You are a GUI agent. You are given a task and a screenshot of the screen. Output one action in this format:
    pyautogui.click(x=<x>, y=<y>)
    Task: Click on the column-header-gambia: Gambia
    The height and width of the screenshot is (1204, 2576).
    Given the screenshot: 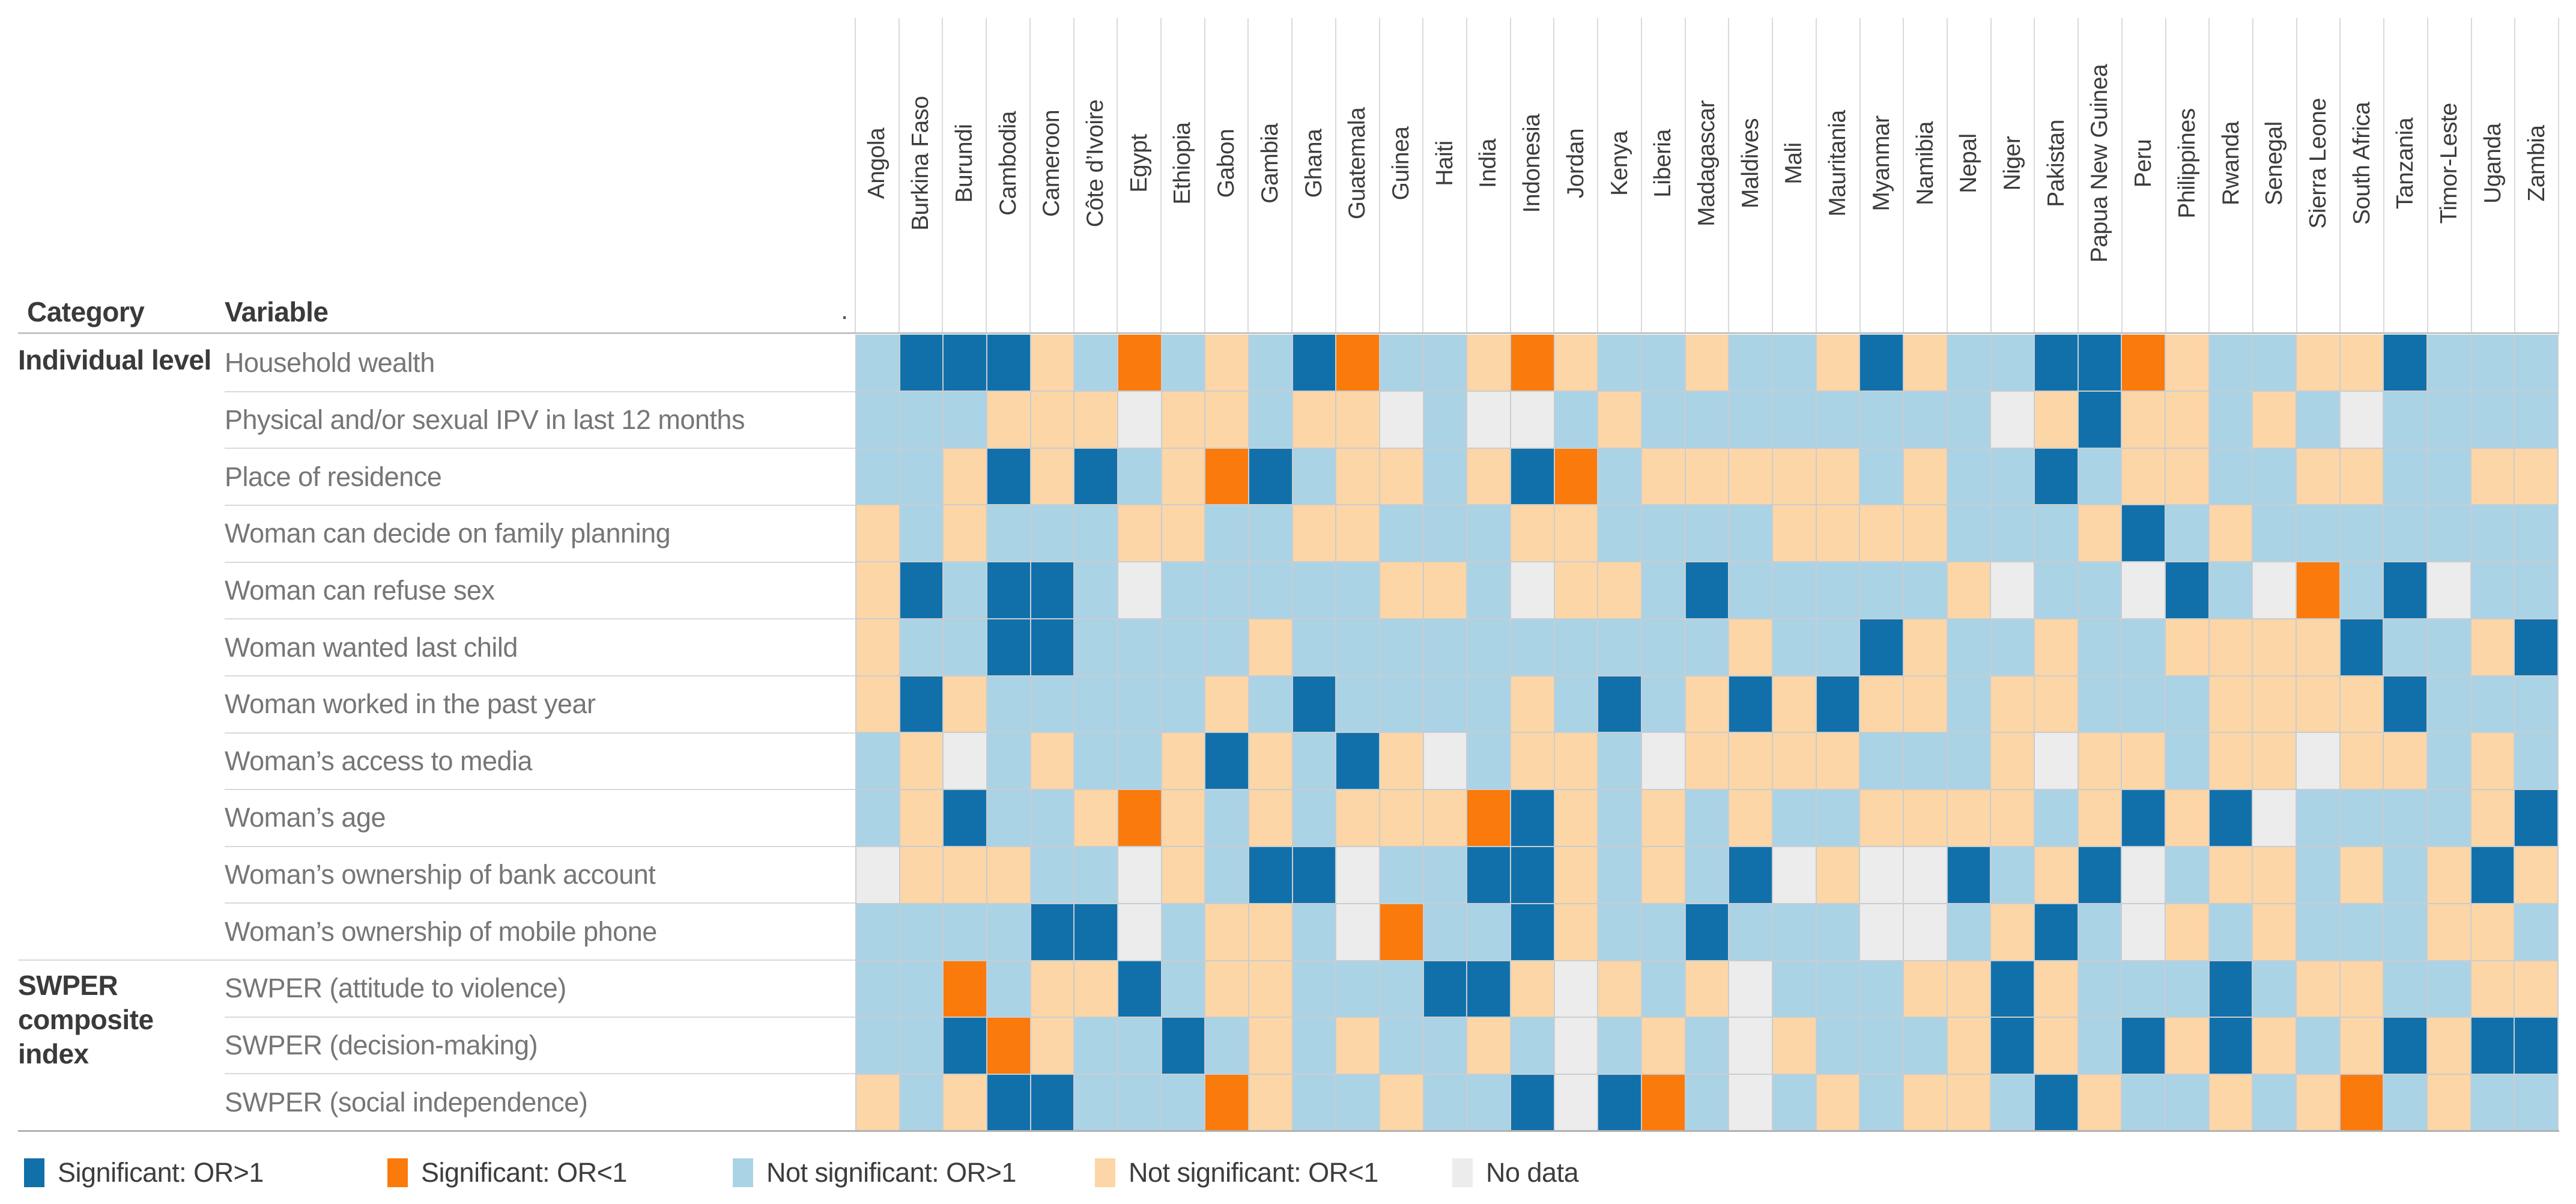 What is the action you would take?
    pyautogui.click(x=1269, y=163)
    